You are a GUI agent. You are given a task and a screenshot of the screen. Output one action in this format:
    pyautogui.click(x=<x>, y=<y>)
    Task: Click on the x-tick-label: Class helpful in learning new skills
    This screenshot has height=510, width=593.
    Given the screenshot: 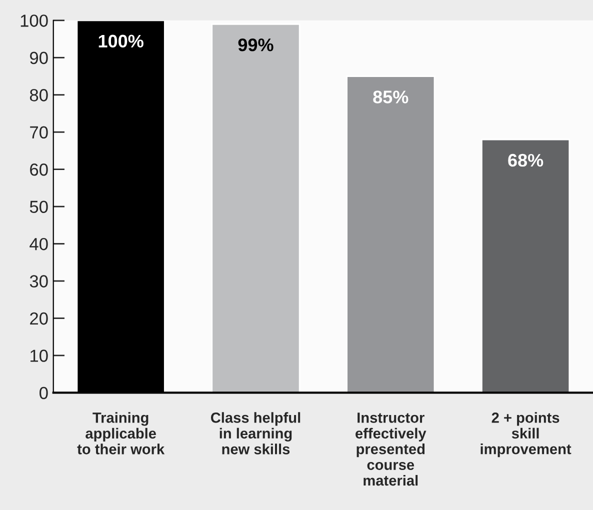 What is the action you would take?
    pyautogui.click(x=255, y=433)
    